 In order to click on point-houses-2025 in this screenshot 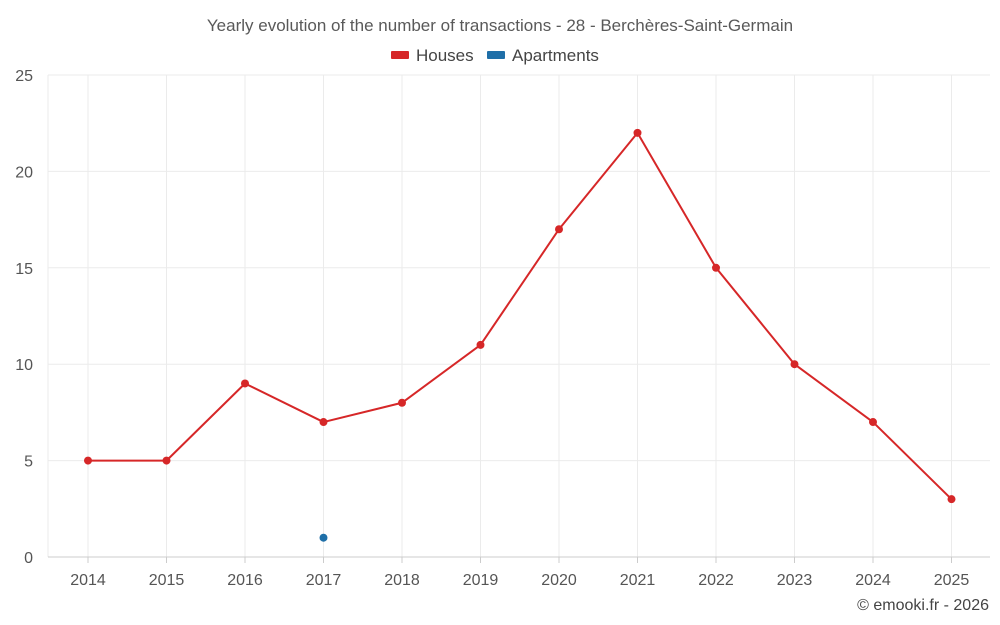, I will do `click(951, 499)`.